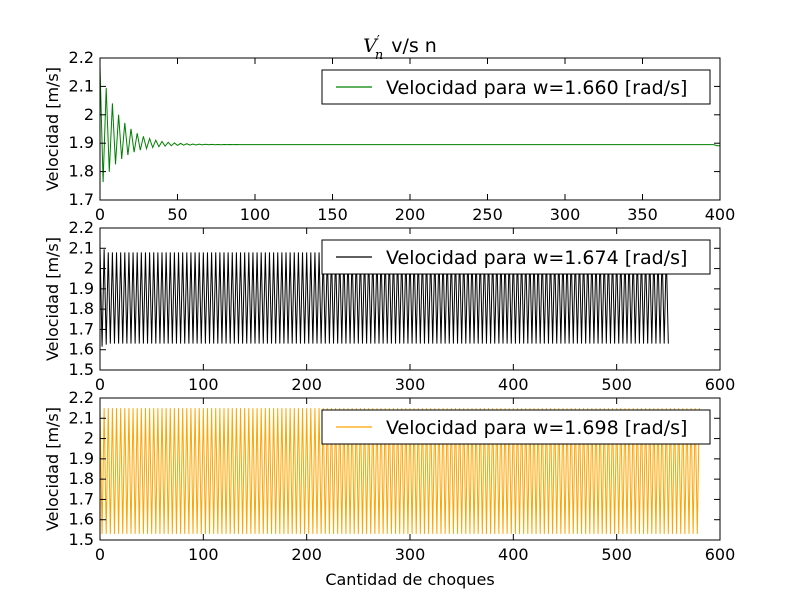 The width and height of the screenshot is (800, 600). I want to click on x-tick-label: 50, so click(177, 214).